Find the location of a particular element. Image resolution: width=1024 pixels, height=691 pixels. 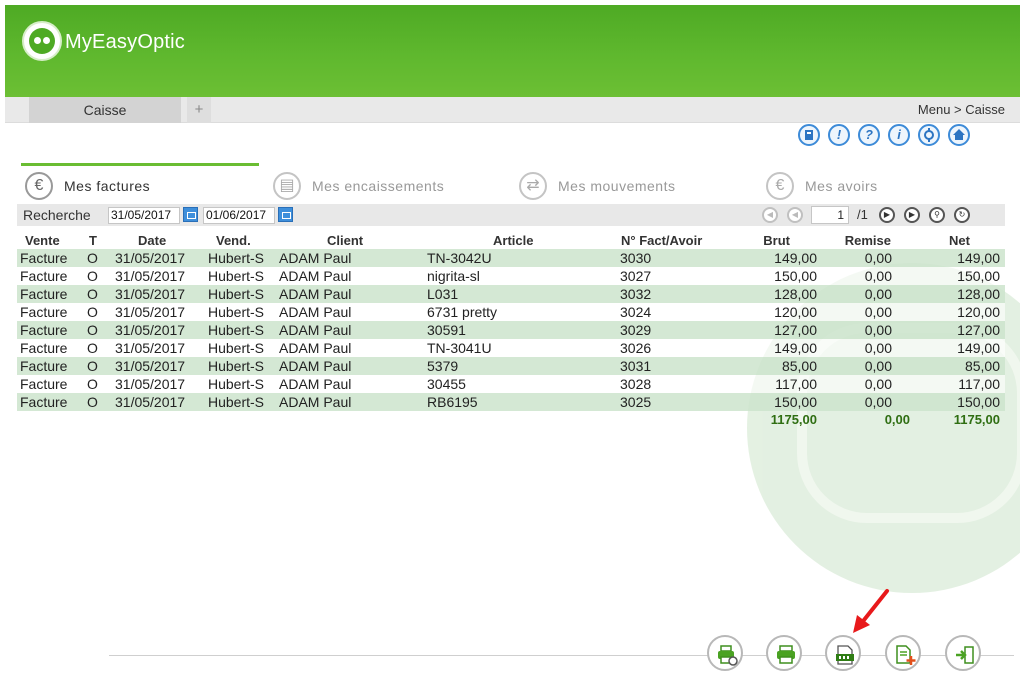

column-header: Net is located at coordinates (959, 240).